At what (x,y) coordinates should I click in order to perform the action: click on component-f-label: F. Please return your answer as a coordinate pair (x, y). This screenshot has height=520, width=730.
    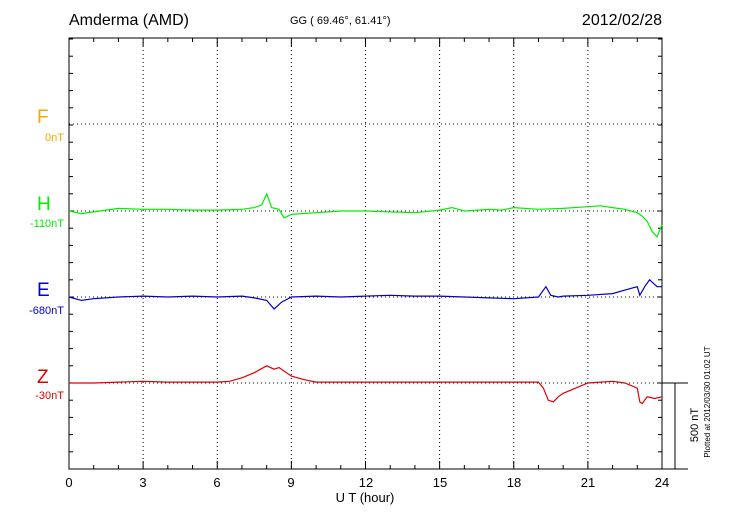
    Looking at the image, I should click on (43, 117).